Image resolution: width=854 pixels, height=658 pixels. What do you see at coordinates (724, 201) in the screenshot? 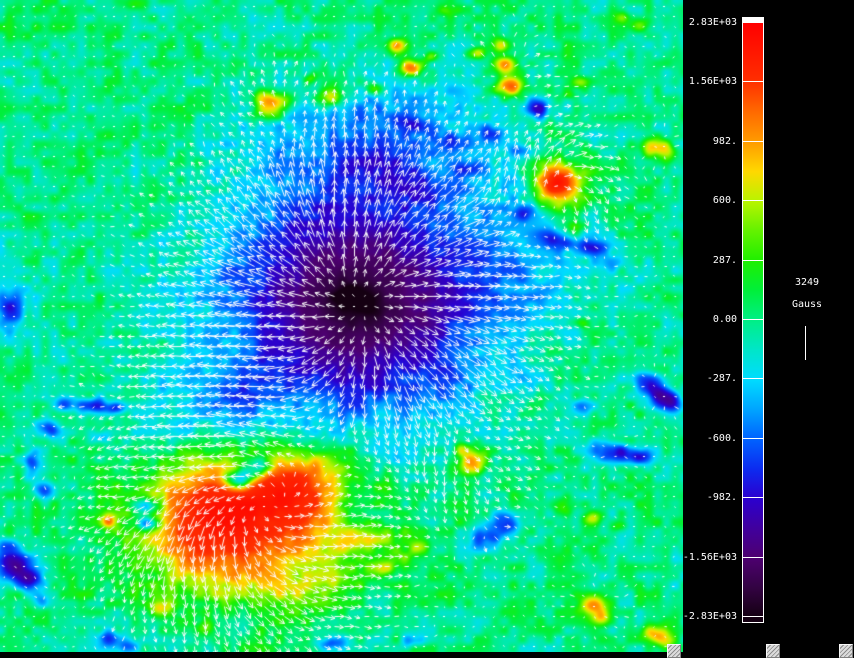
I see `colorbar-tick-label: 600.` at bounding box center [724, 201].